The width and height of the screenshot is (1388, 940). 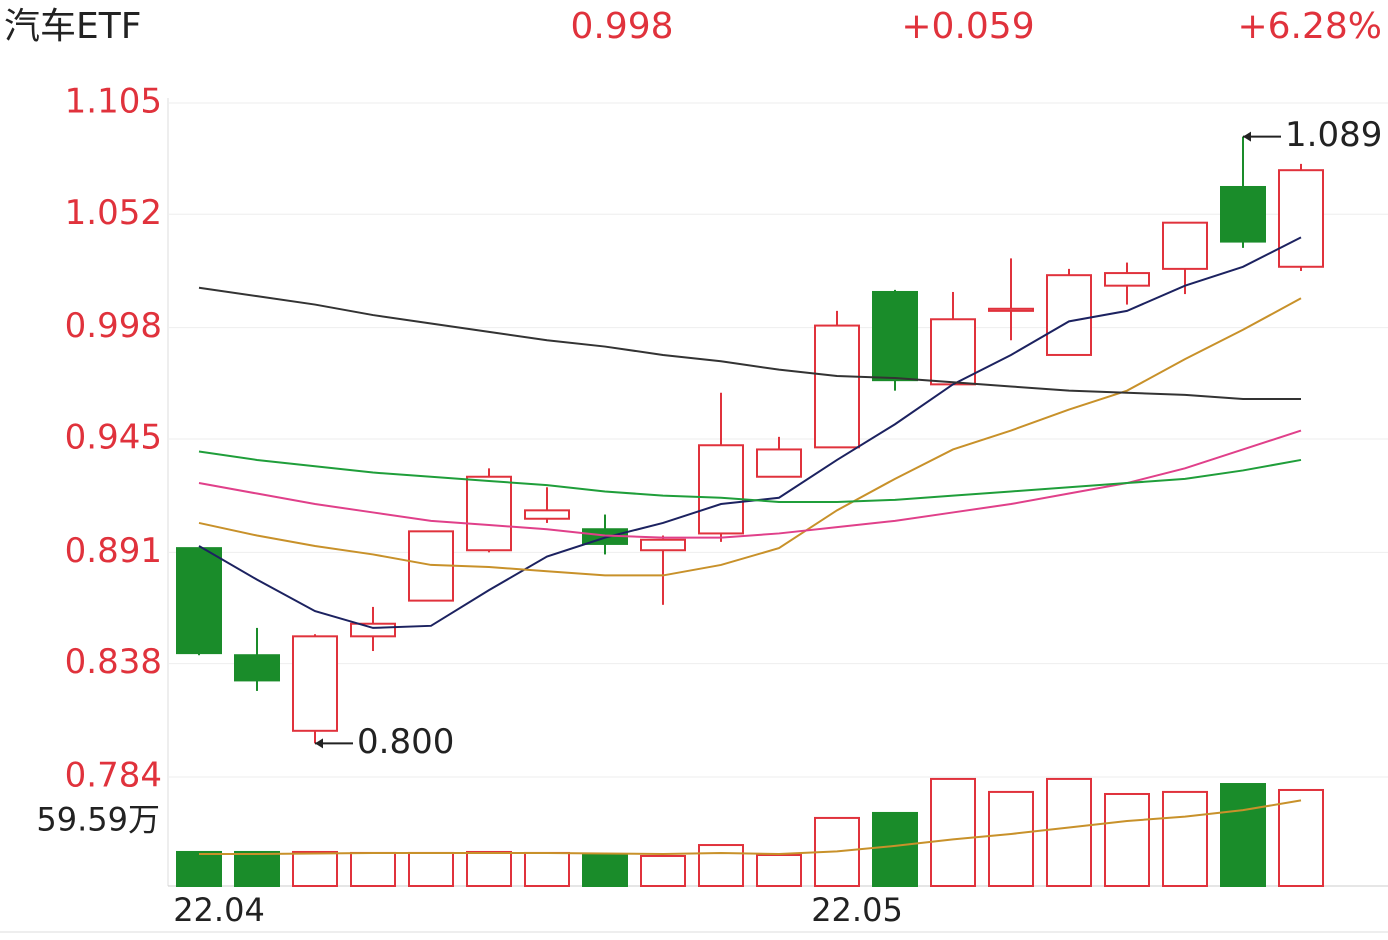 I want to click on y-tick-label: 0.838, so click(x=113, y=662).